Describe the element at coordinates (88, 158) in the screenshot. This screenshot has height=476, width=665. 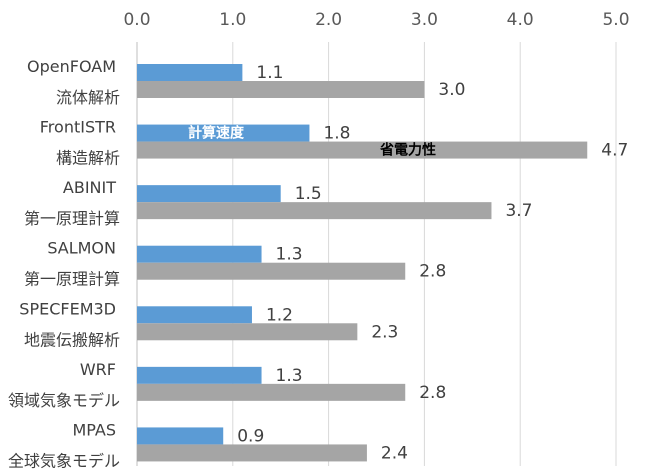
I see `category-label-domain: 構造解析` at that location.